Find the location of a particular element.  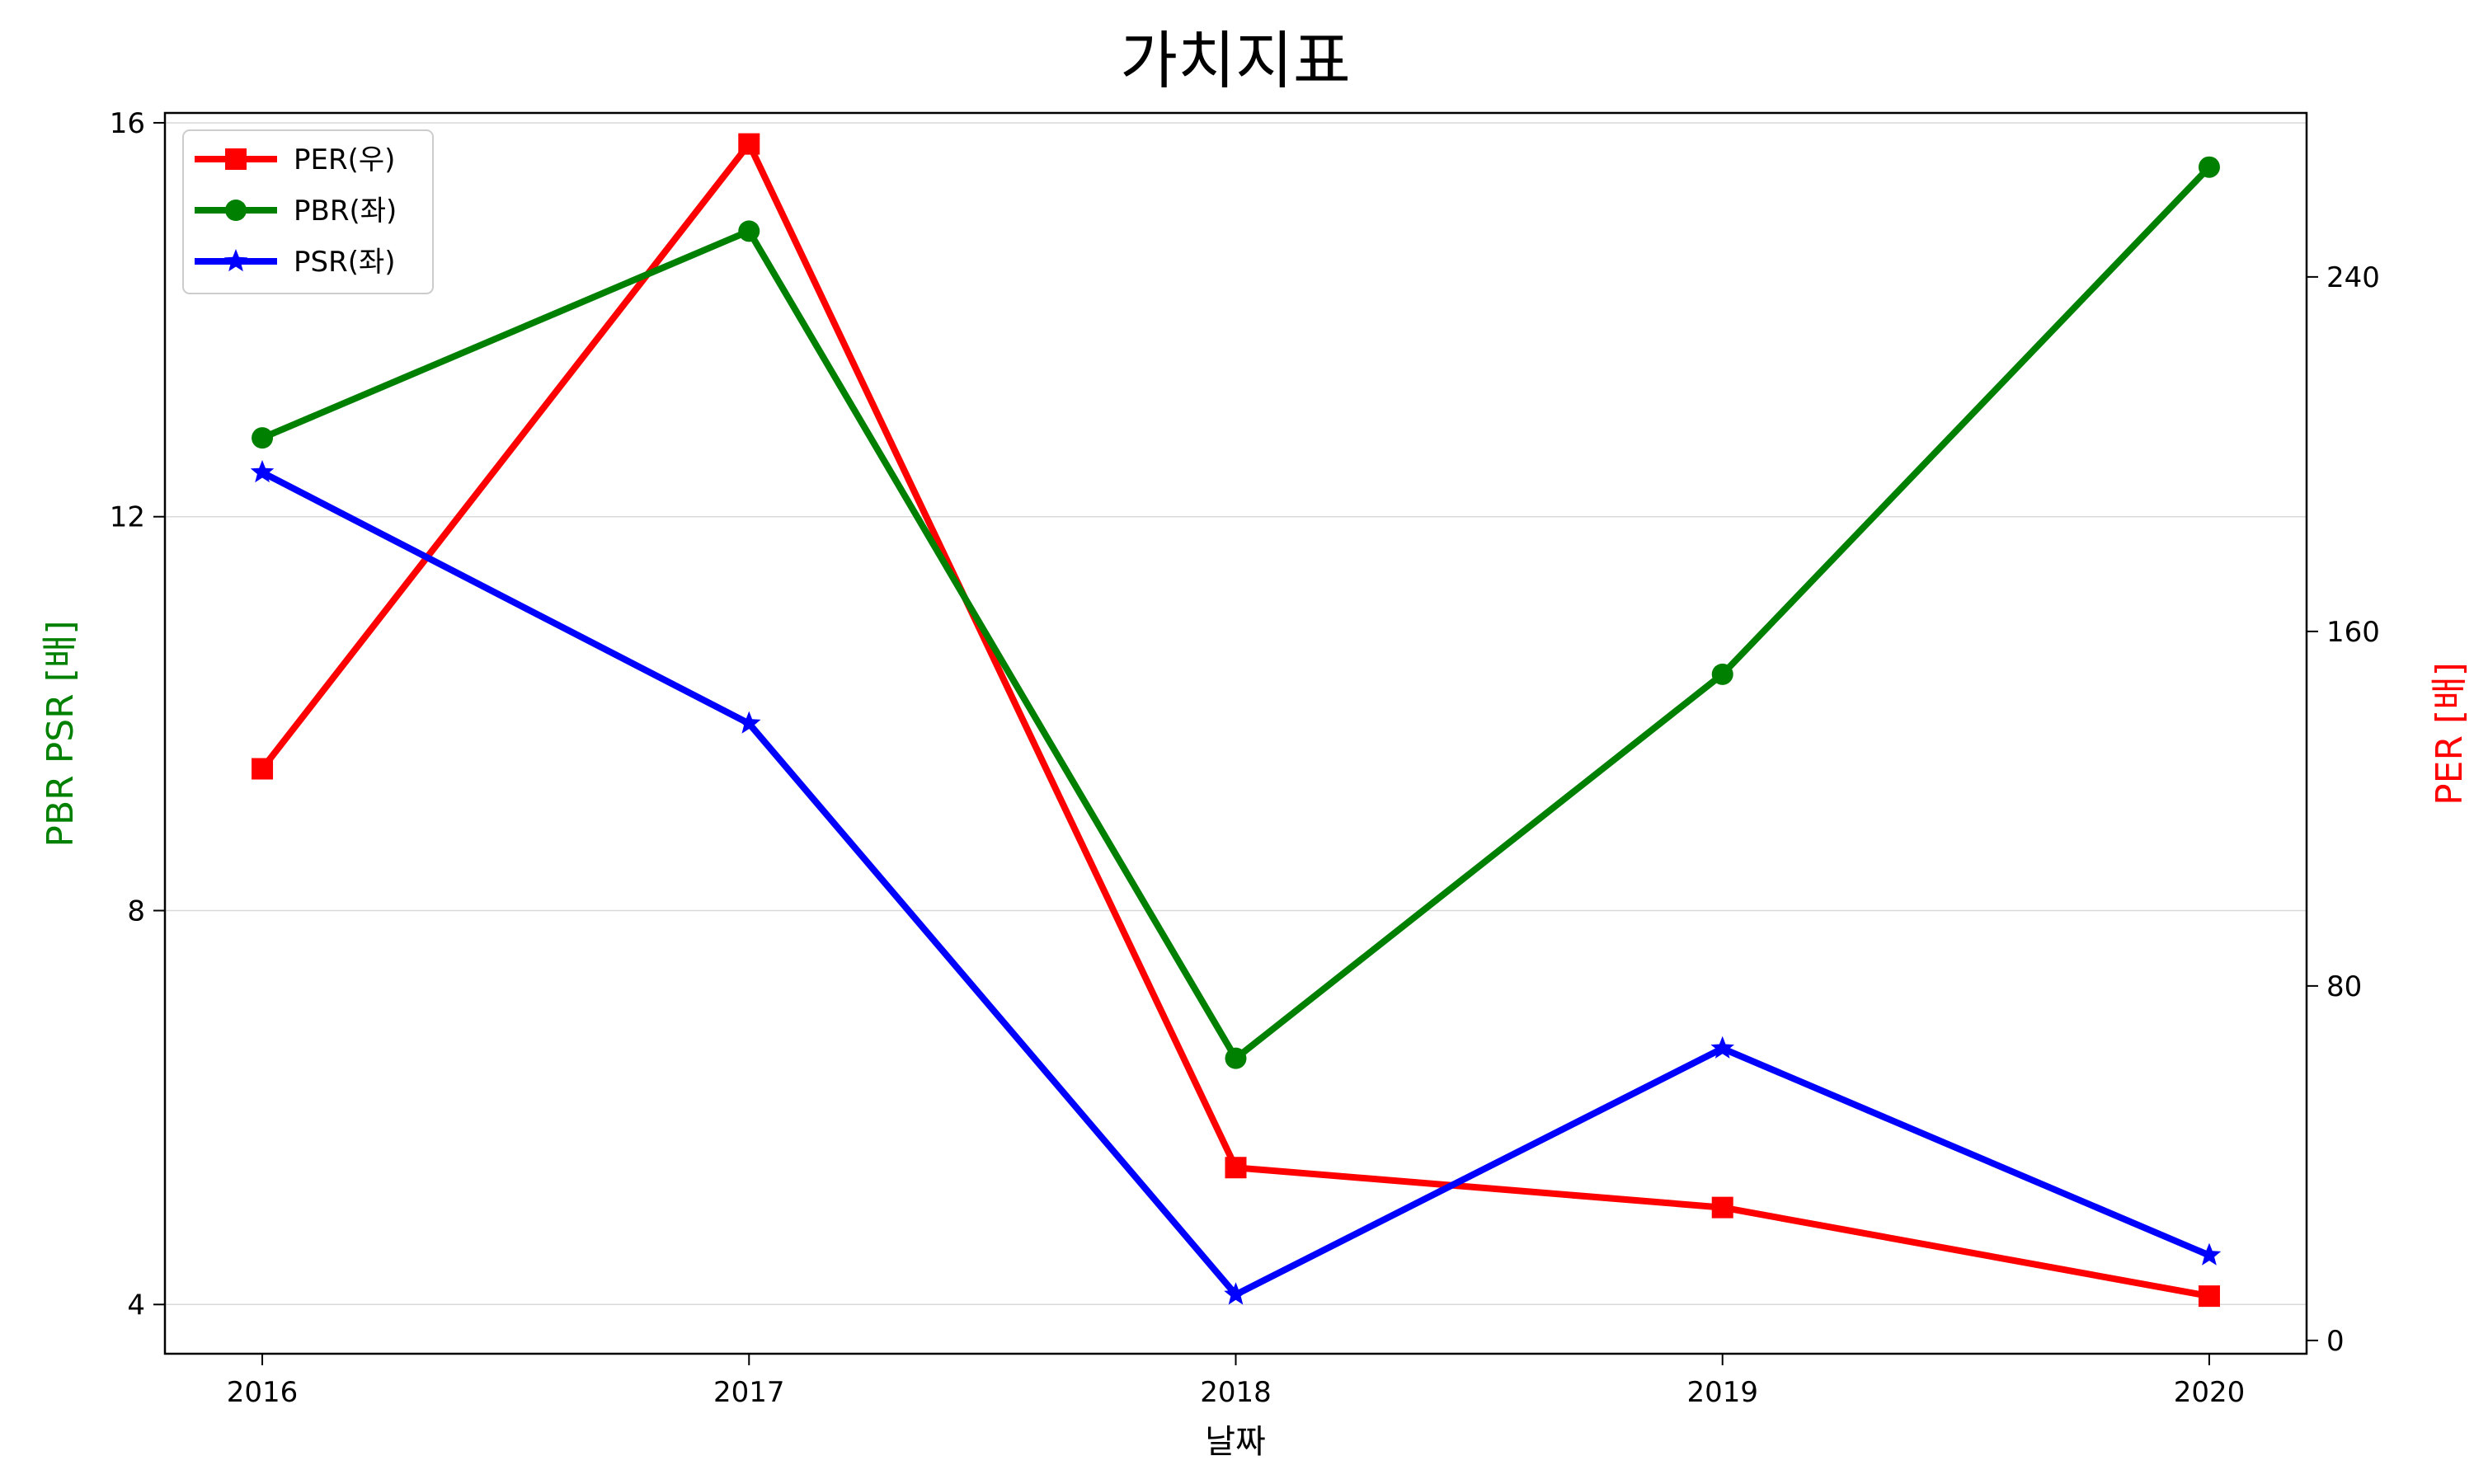

right-y-tick-label: 0 is located at coordinates (2335, 1341).